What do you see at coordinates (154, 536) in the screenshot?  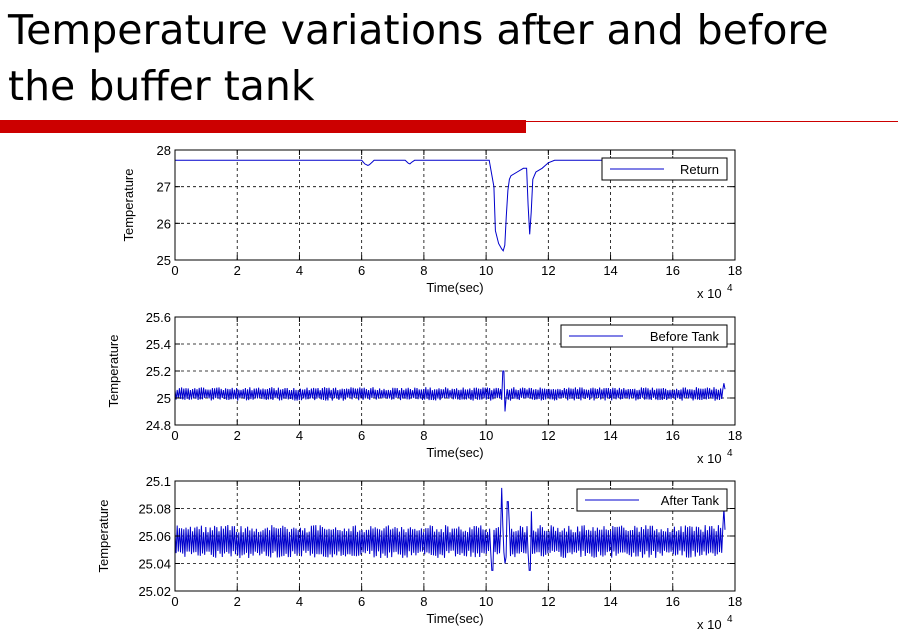 I see `y-tick-label: 25.06` at bounding box center [154, 536].